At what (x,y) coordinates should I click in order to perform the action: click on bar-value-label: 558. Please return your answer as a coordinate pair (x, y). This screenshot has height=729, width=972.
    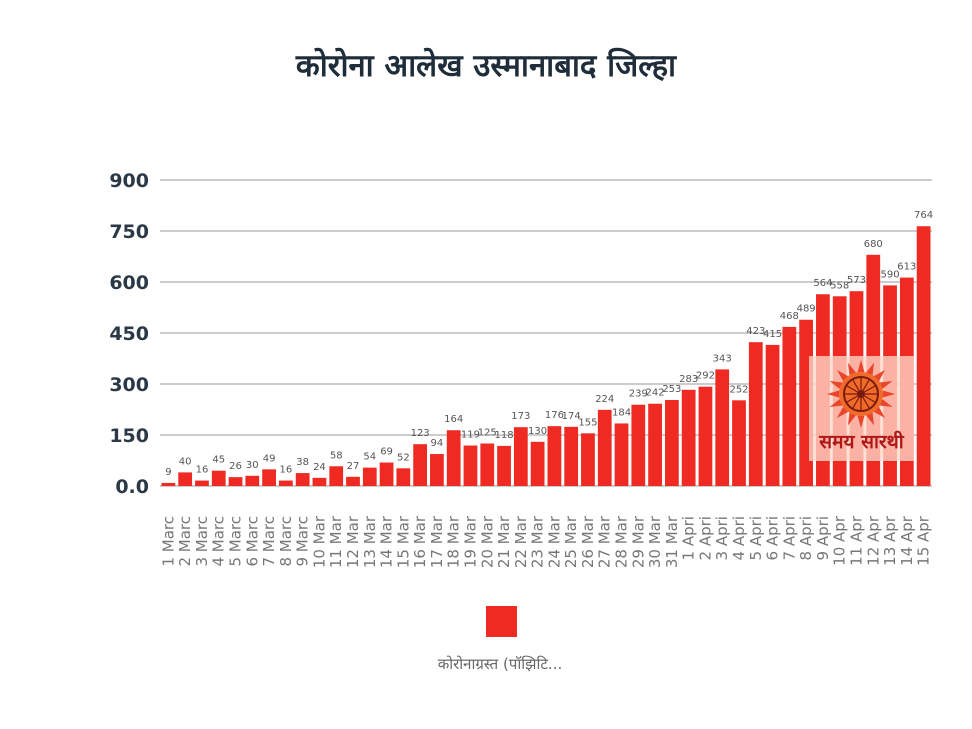
    Looking at the image, I should click on (839, 285).